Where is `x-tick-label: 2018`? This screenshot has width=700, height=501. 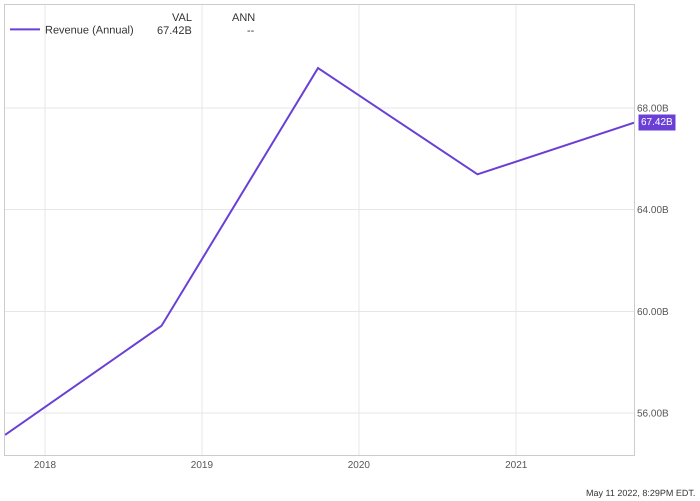
x-tick-label: 2018 is located at coordinates (45, 465).